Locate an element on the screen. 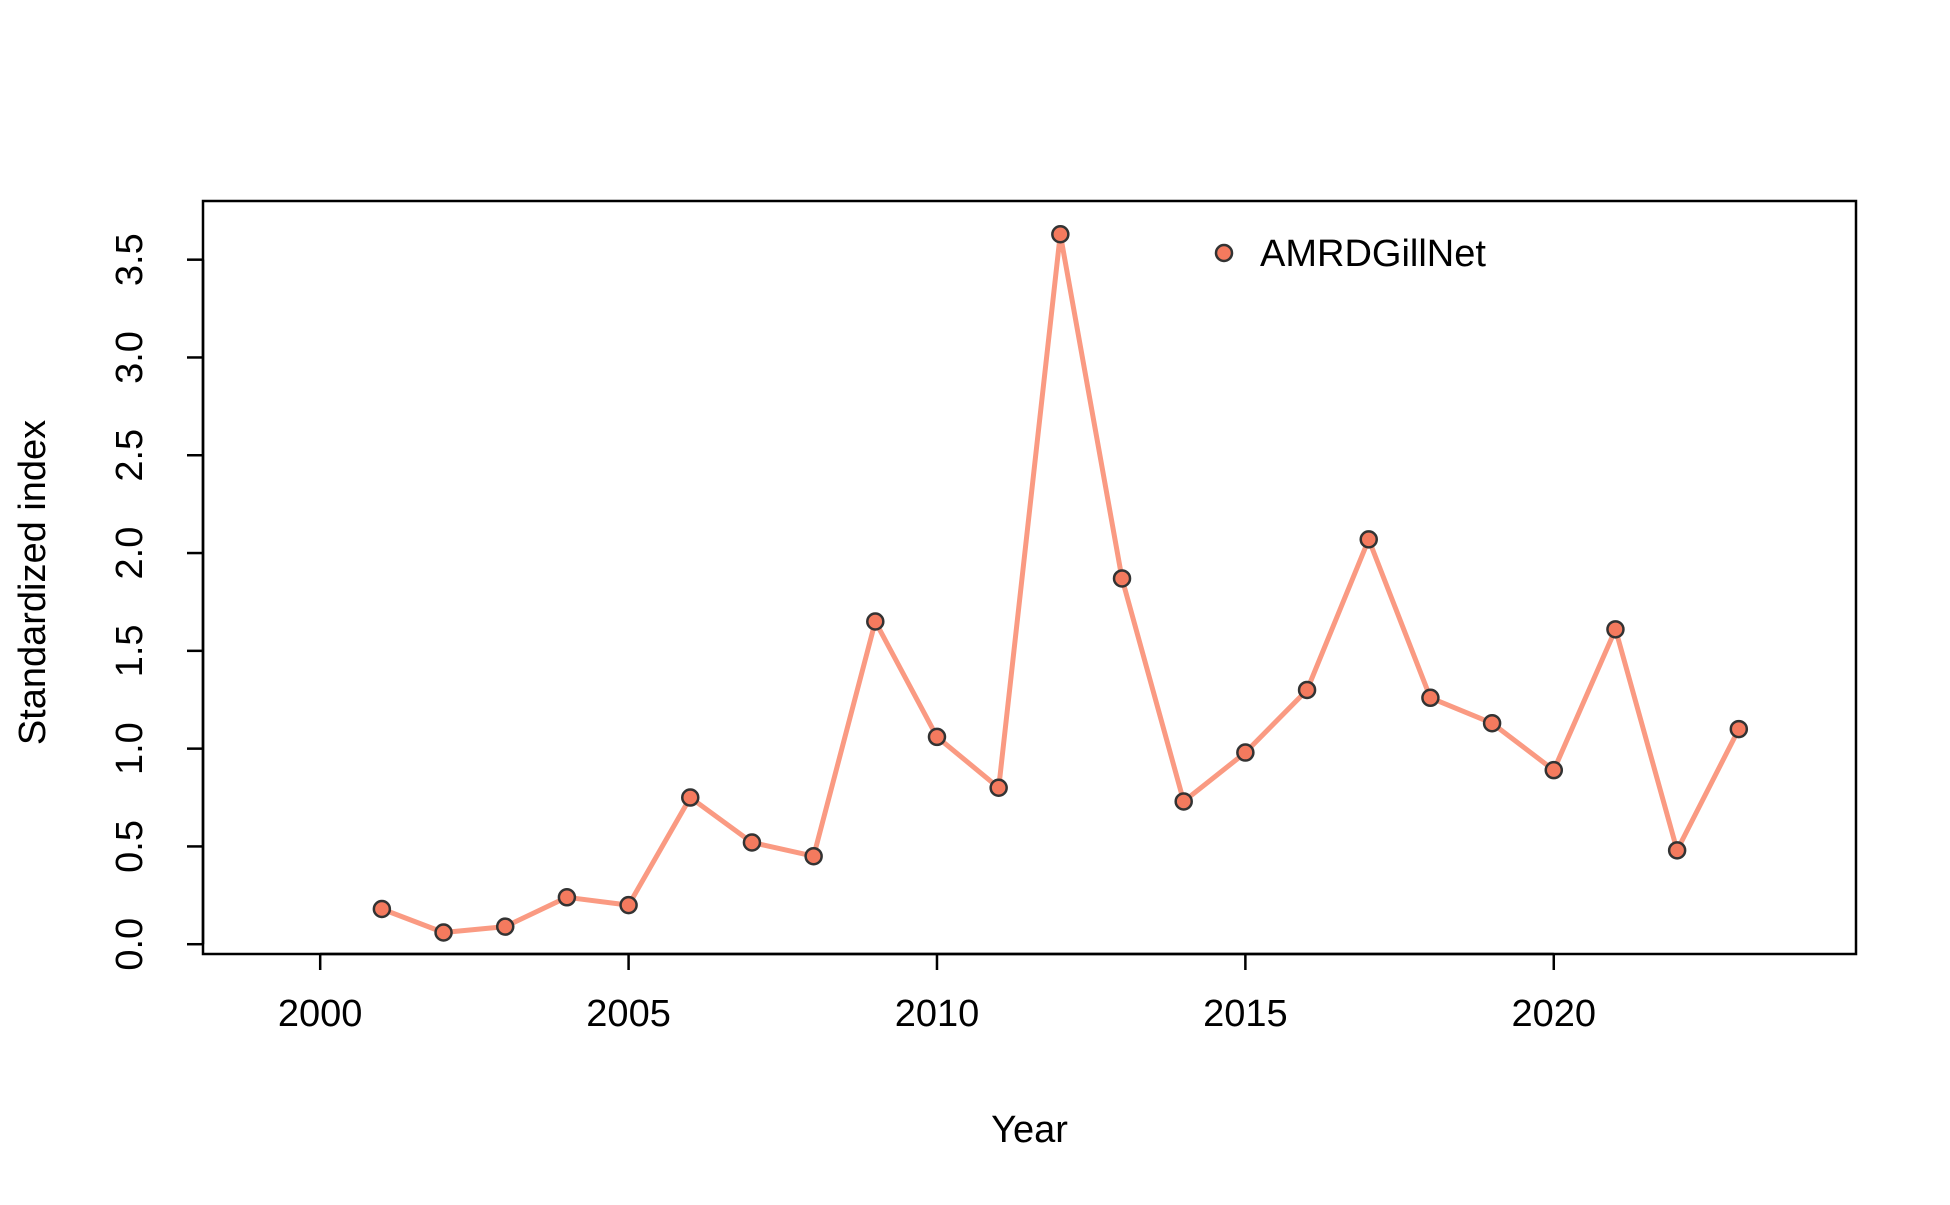 The image size is (1950, 1205). y-tick-label: 2.5 is located at coordinates (130, 455).